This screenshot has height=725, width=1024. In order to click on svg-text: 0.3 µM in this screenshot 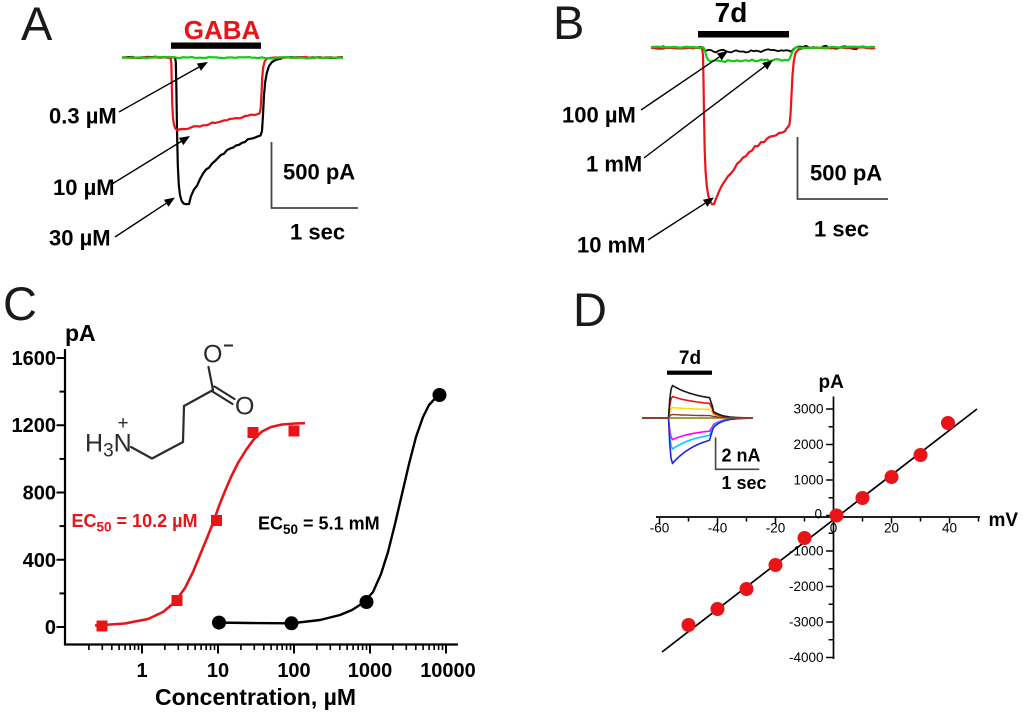, I will do `click(83, 116)`.